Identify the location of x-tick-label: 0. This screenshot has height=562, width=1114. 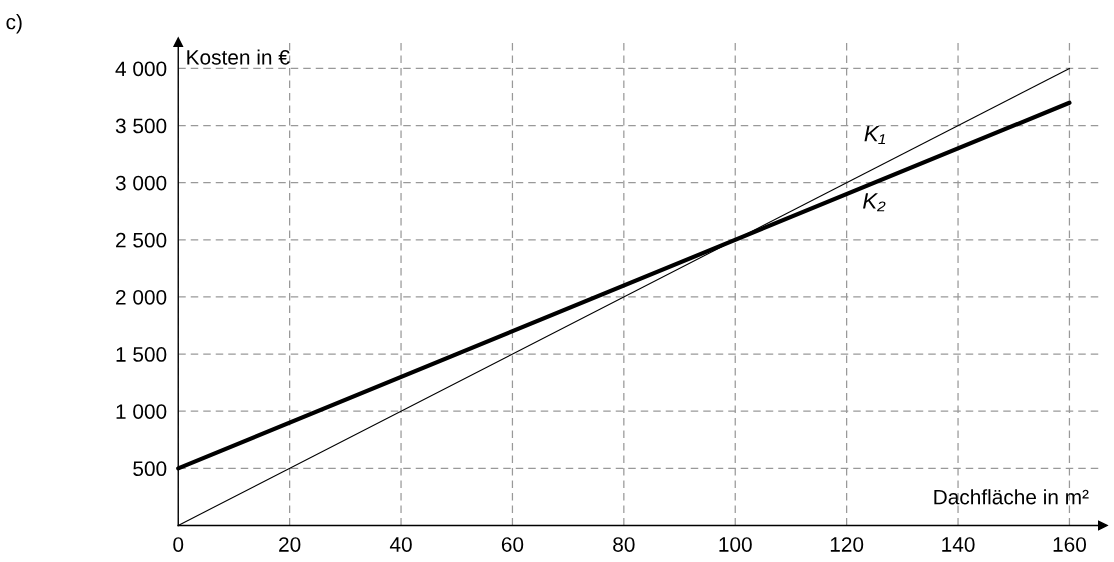
(178, 544).